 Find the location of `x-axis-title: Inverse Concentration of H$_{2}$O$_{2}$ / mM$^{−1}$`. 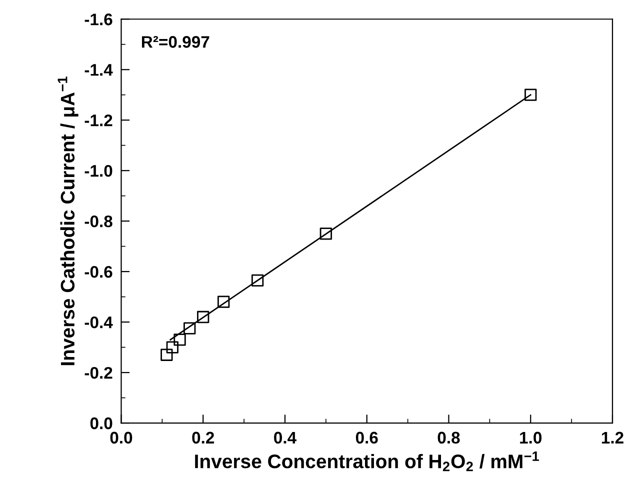

x-axis-title: Inverse Concentration of H$_{2}$O$_{2}$ / mM$^{−1}$ is located at coordinates (367, 462).